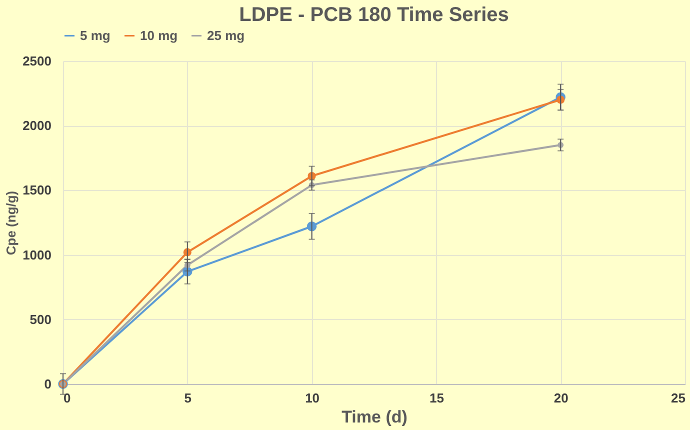 The width and height of the screenshot is (690, 430). Describe the element at coordinates (37, 126) in the screenshot. I see `y-tick-label: 2000` at that location.